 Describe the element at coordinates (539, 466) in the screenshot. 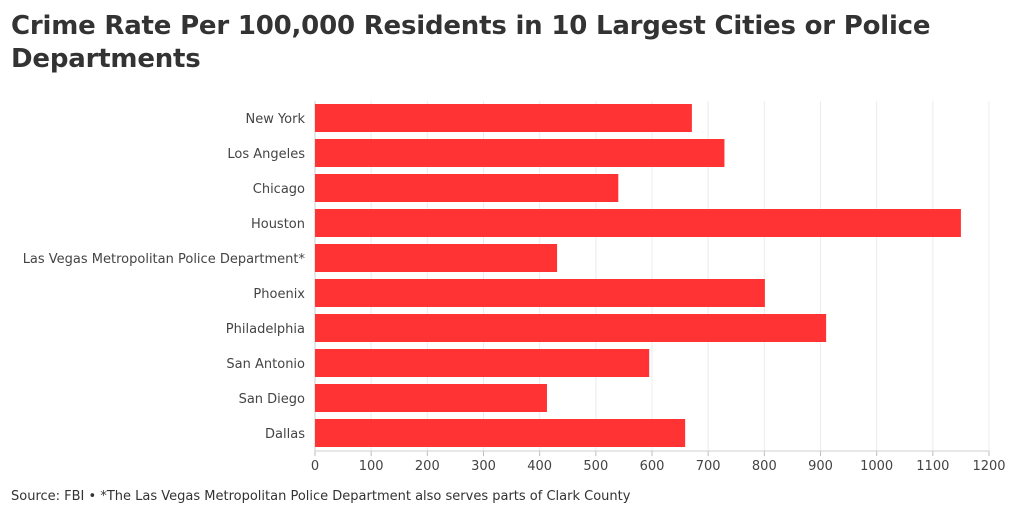

I see `x-tick-label: 400` at that location.